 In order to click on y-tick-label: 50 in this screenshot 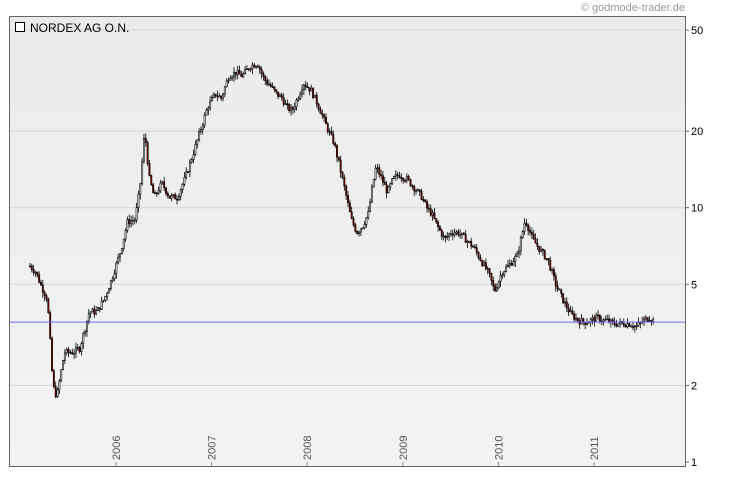, I will do `click(697, 31)`.